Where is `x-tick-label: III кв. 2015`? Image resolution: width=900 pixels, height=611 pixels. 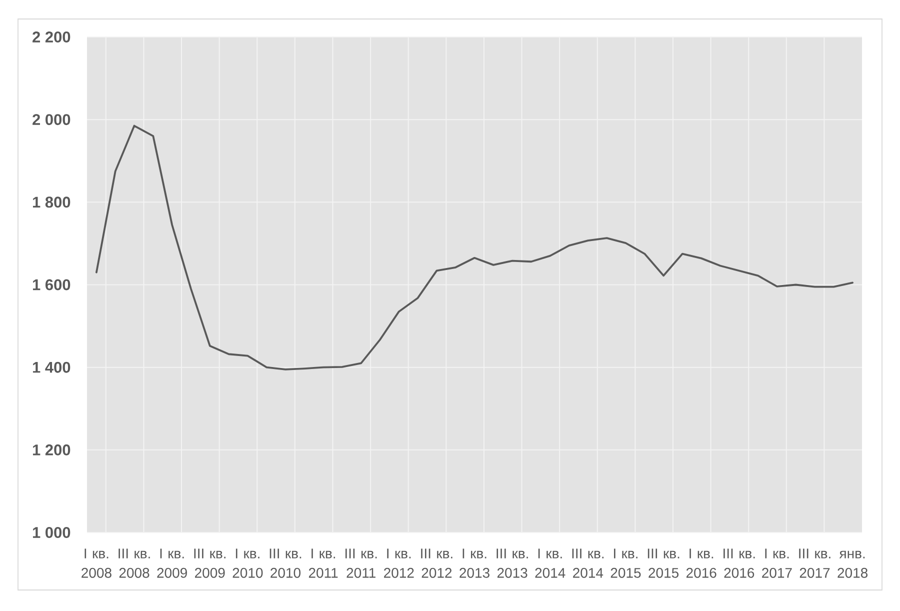
x-tick-label: III кв. 2015 is located at coordinates (664, 563).